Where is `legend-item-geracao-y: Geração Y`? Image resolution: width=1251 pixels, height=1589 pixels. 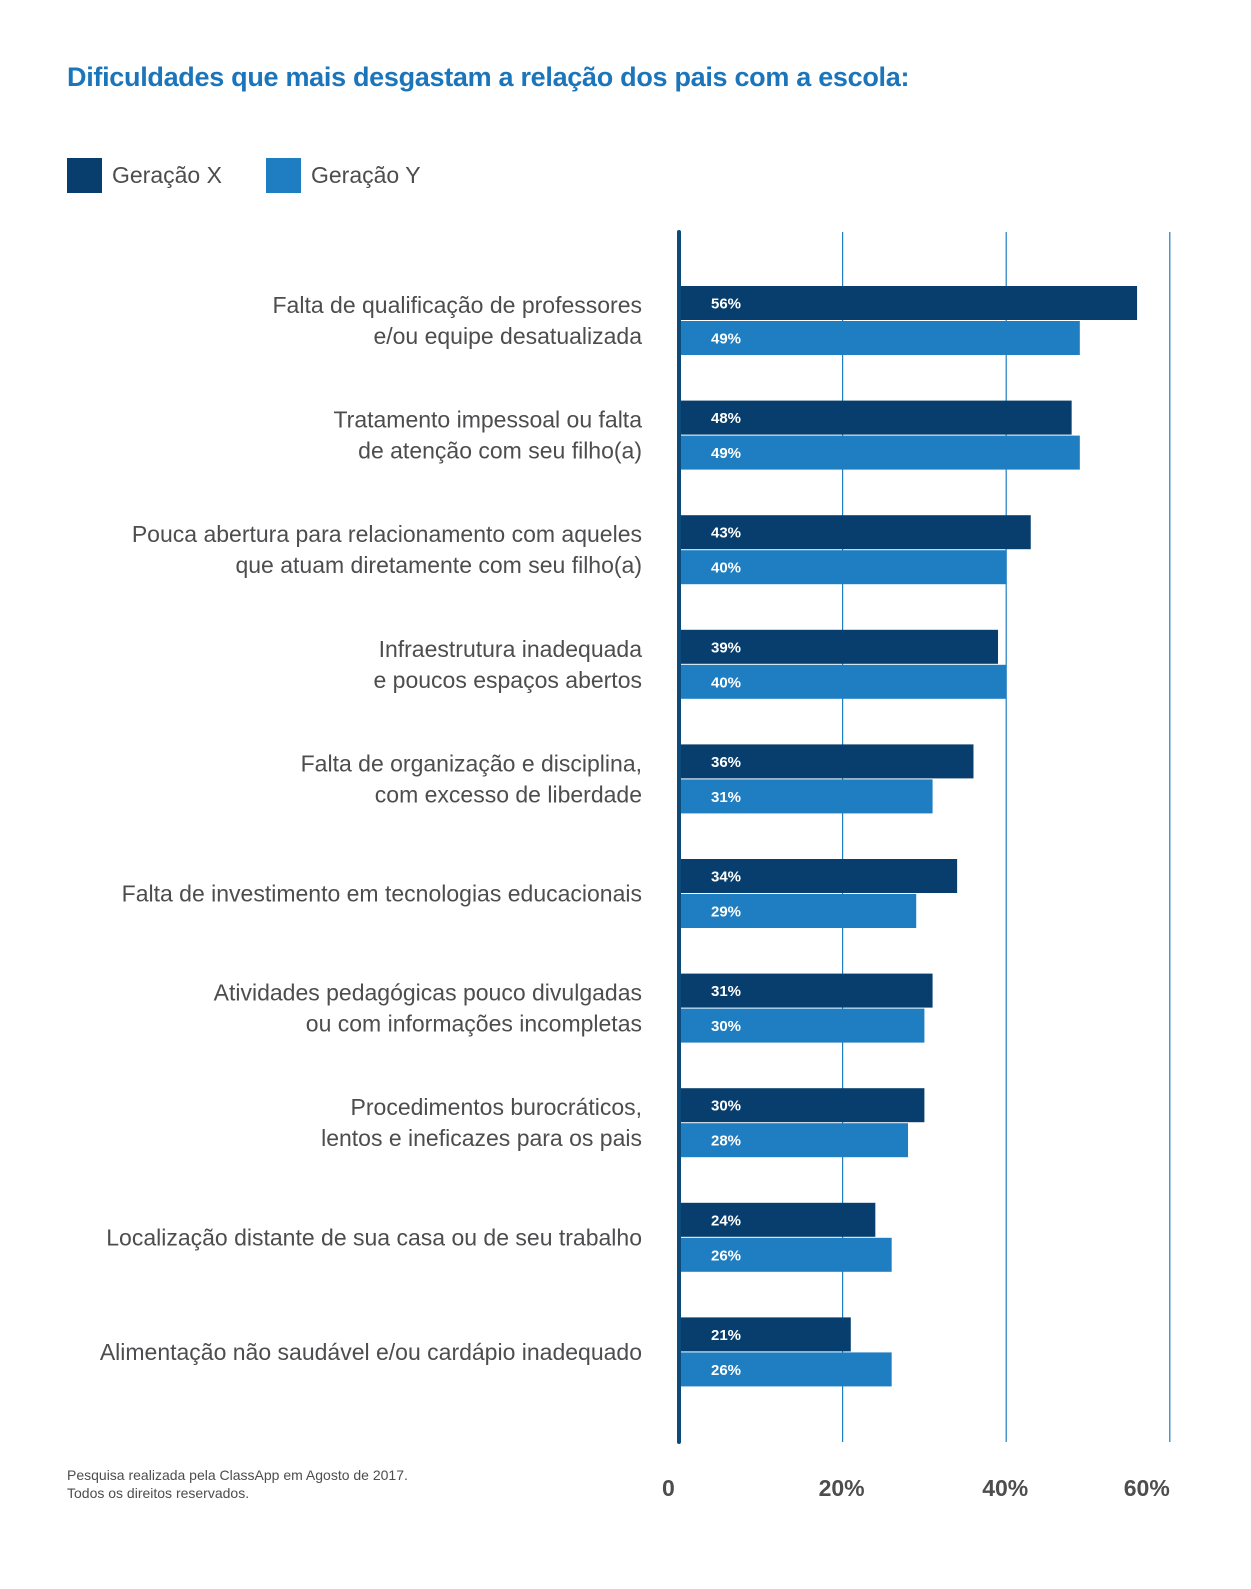 legend-item-geracao-y: Geração Y is located at coordinates (343, 175).